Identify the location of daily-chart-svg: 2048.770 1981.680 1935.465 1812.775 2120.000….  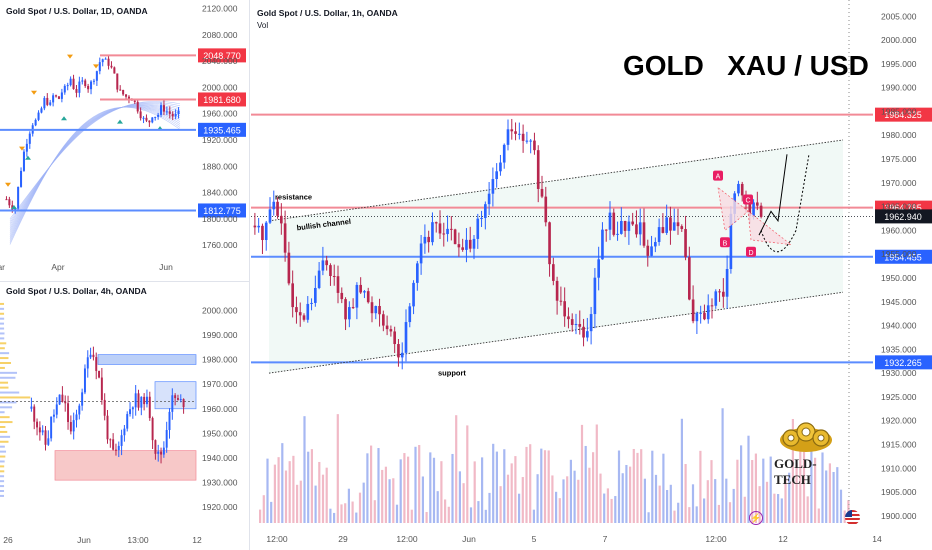
(125, 141).